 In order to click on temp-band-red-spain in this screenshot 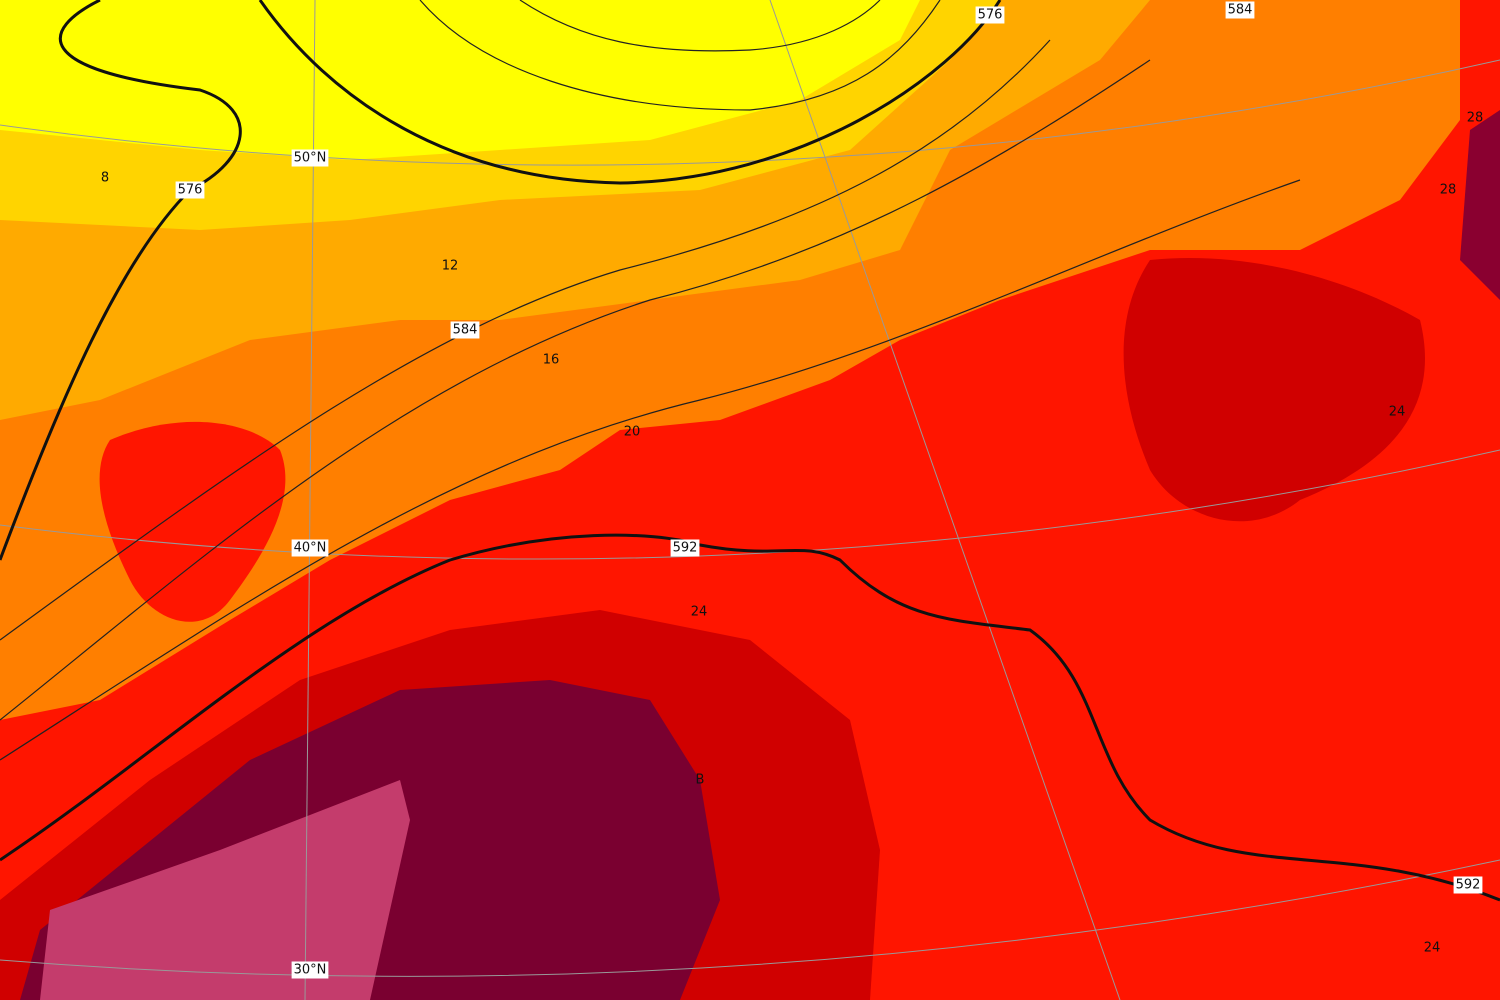, I will do `click(192, 521)`.